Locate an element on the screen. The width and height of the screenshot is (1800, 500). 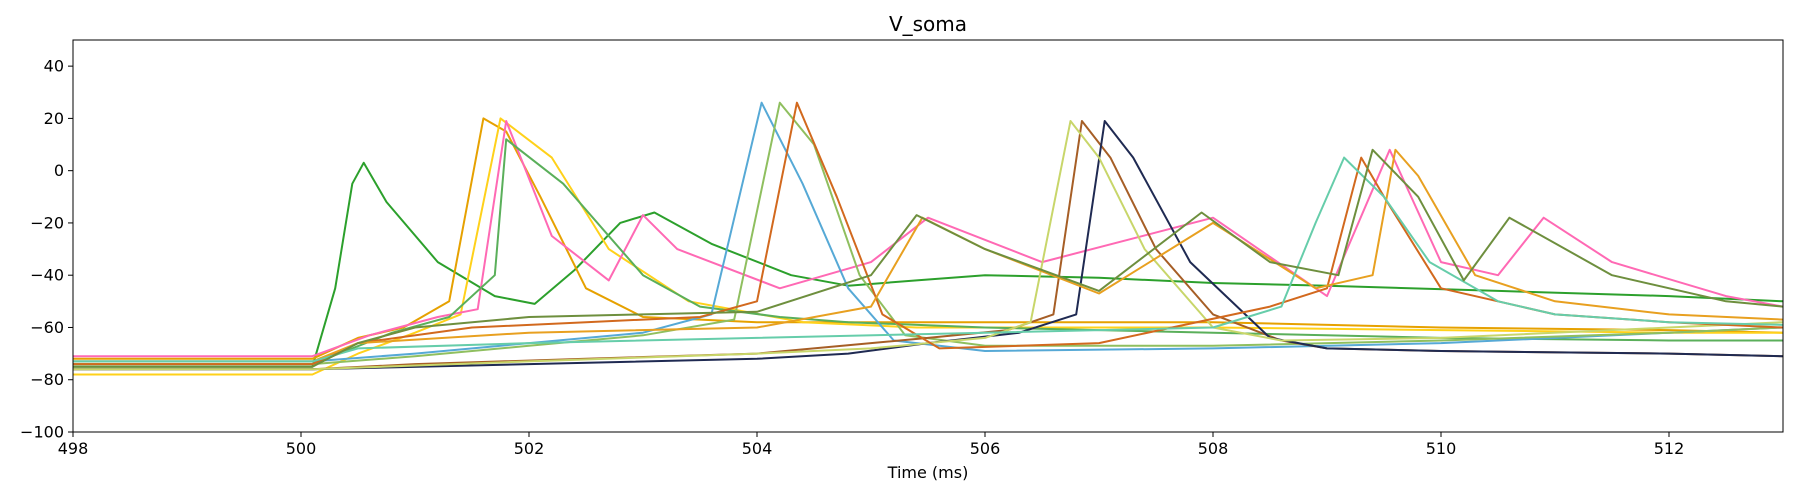
chart-title: V_soma is located at coordinates (928, 24).